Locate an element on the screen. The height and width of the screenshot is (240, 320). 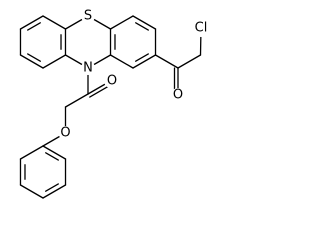
ether-oxygen-label: O is located at coordinates (65, 133).